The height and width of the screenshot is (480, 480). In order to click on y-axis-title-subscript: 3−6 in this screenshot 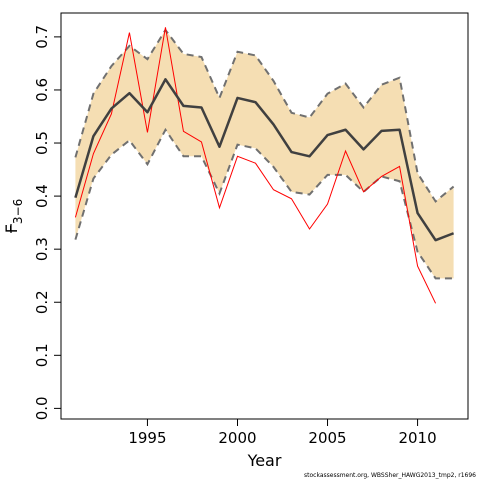, I will do `click(18, 211)`.